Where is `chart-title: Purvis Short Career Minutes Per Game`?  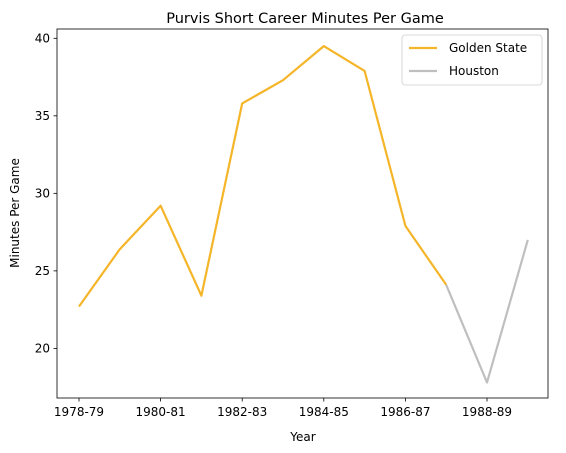
chart-title: Purvis Short Career Minutes Per Game is located at coordinates (305, 19).